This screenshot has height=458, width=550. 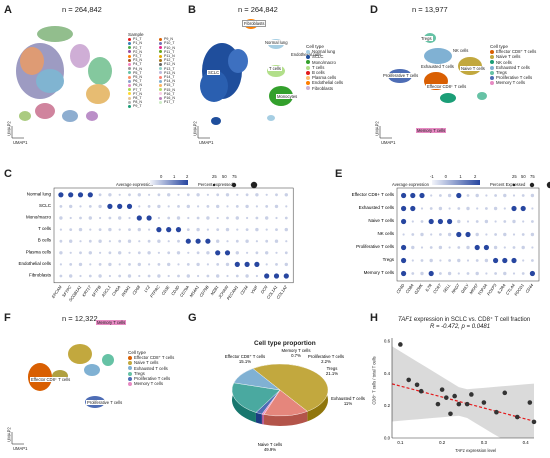 What do you see at coordinates (137, 98) in the screenshot?
I see `legend-label: P8_T` at bounding box center [137, 98].